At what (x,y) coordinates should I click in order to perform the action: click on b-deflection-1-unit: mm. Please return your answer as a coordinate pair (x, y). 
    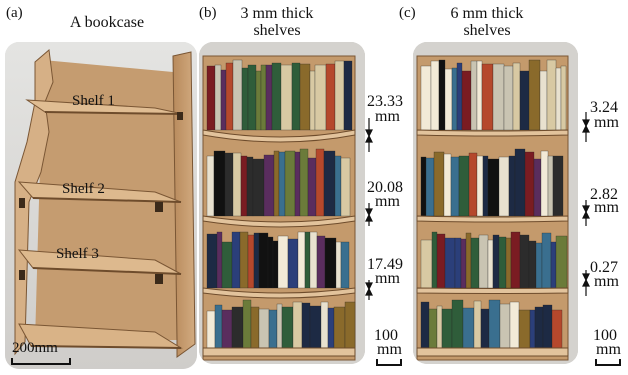
    Looking at the image, I should click on (387, 116).